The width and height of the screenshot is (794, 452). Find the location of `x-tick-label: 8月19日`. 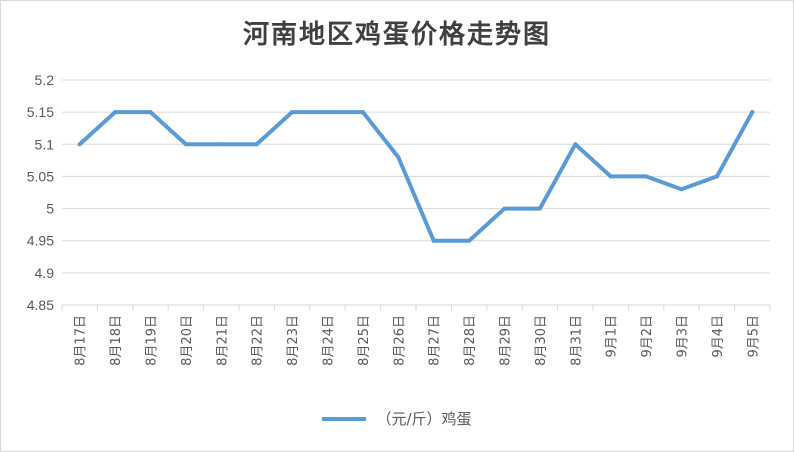

x-tick-label: 8月19日 is located at coordinates (152, 340).